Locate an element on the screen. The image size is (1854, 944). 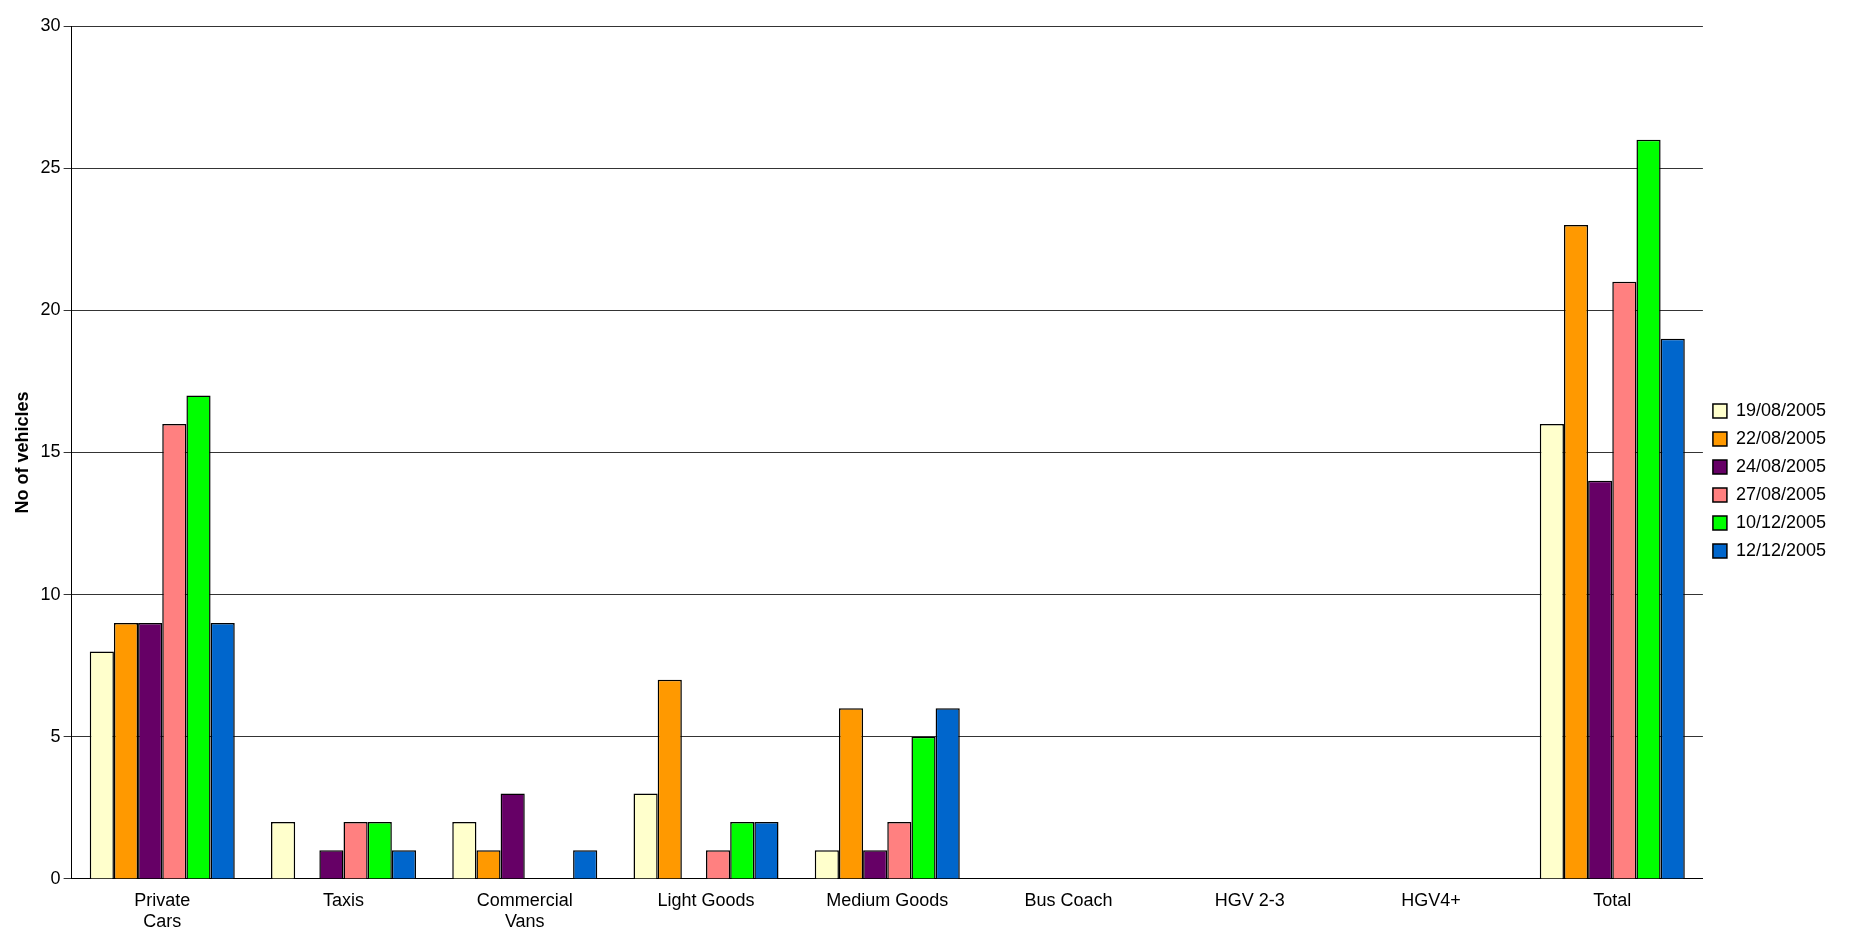
y-axis-title: No of vehicles is located at coordinates (21, 452).